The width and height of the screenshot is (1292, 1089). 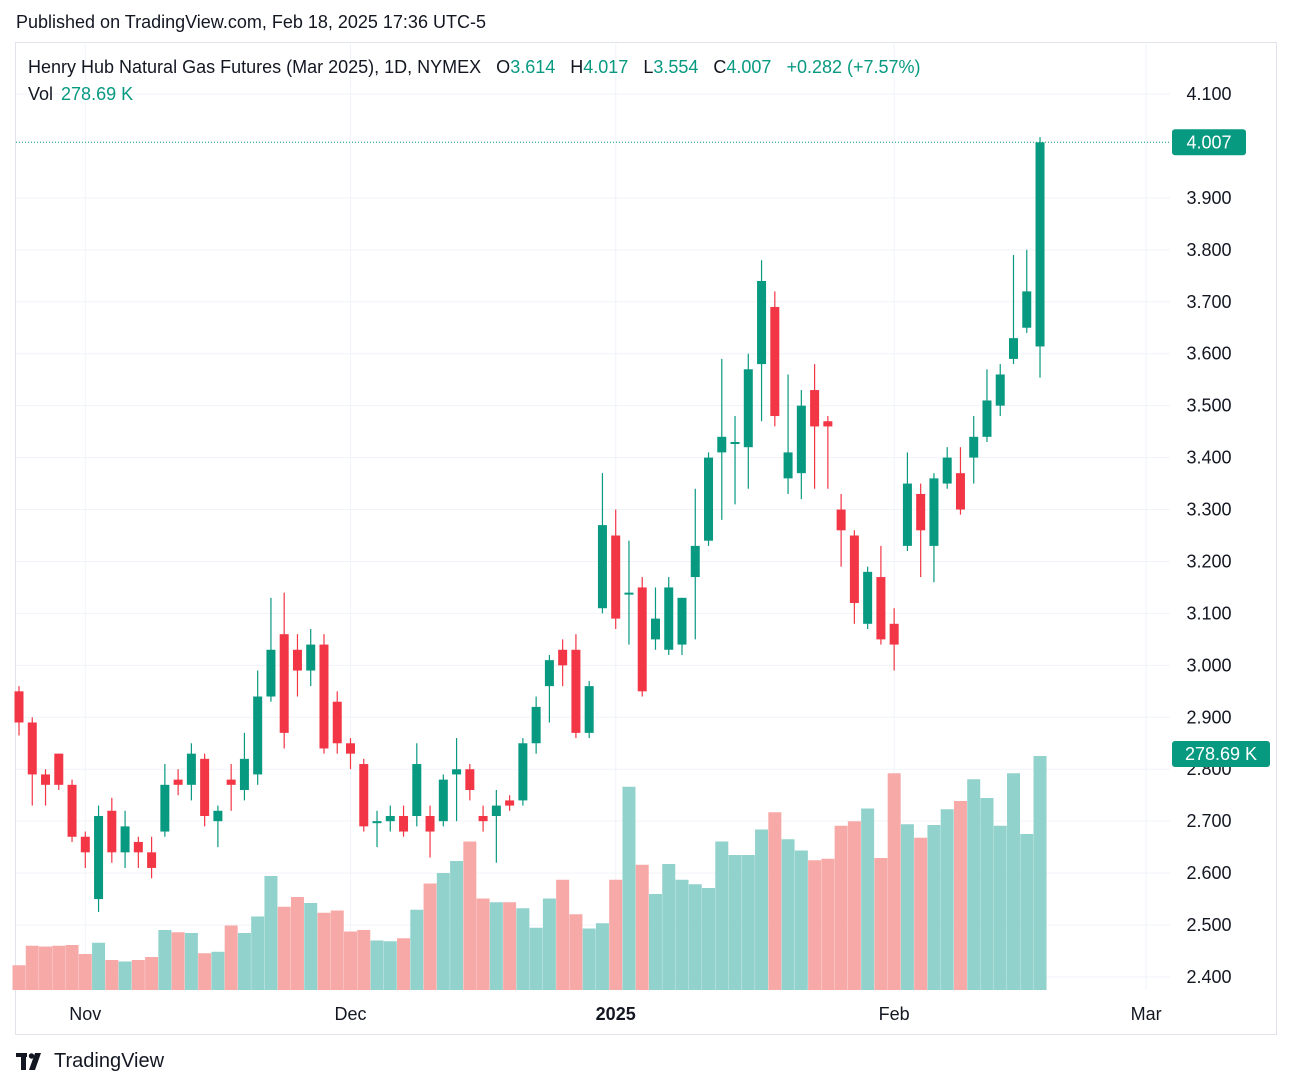 I want to click on last-volume-tag, so click(x=1221, y=754).